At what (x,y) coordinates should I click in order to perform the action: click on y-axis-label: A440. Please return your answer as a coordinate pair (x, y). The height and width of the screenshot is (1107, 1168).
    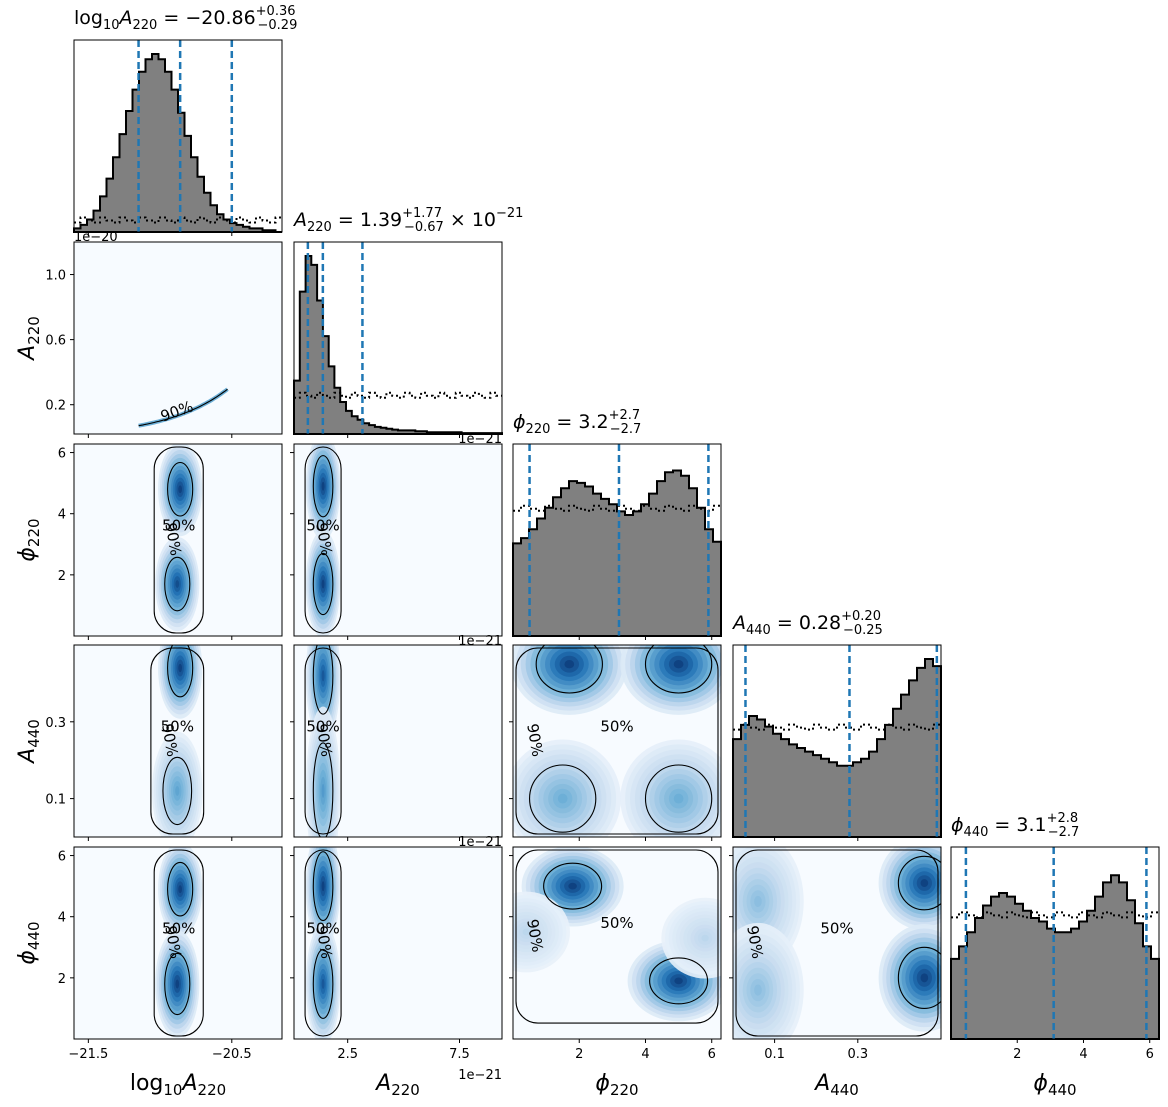
    Looking at the image, I should click on (29, 742).